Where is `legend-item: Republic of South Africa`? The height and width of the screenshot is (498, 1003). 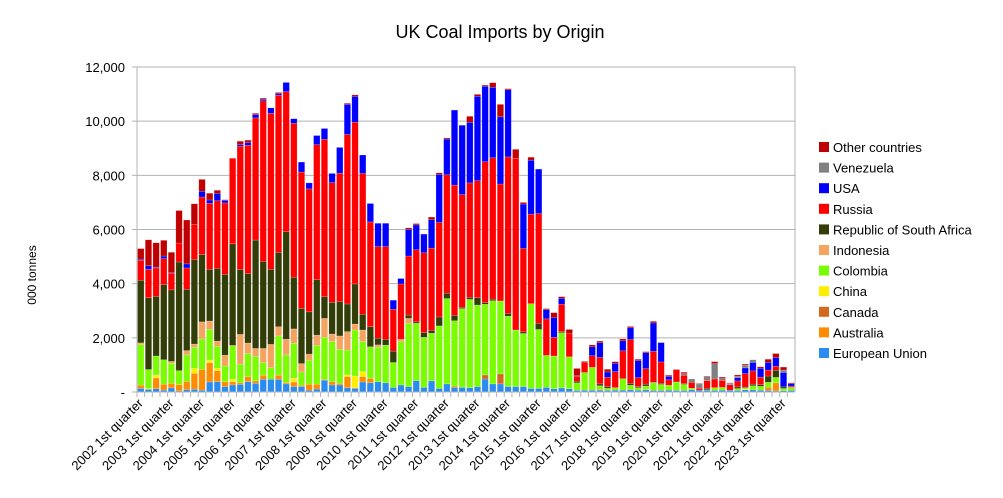
legend-item: Republic of South Africa is located at coordinates (896, 229).